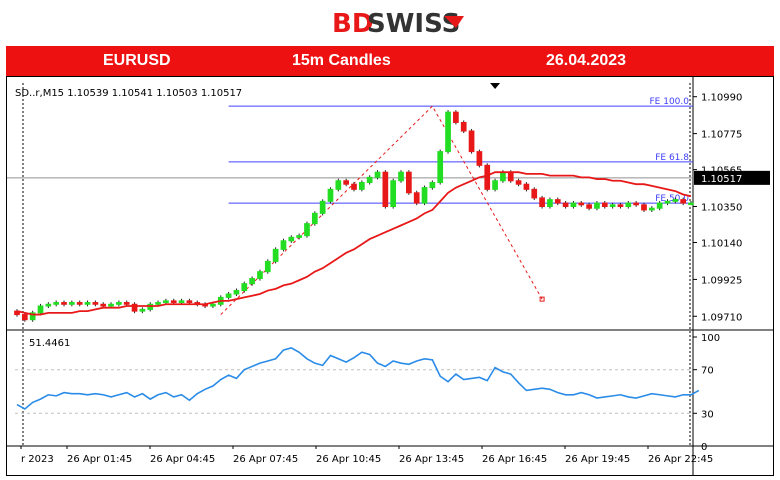 The width and height of the screenshot is (780, 480). I want to click on indicator-value-label: 51.4461, so click(49, 343).